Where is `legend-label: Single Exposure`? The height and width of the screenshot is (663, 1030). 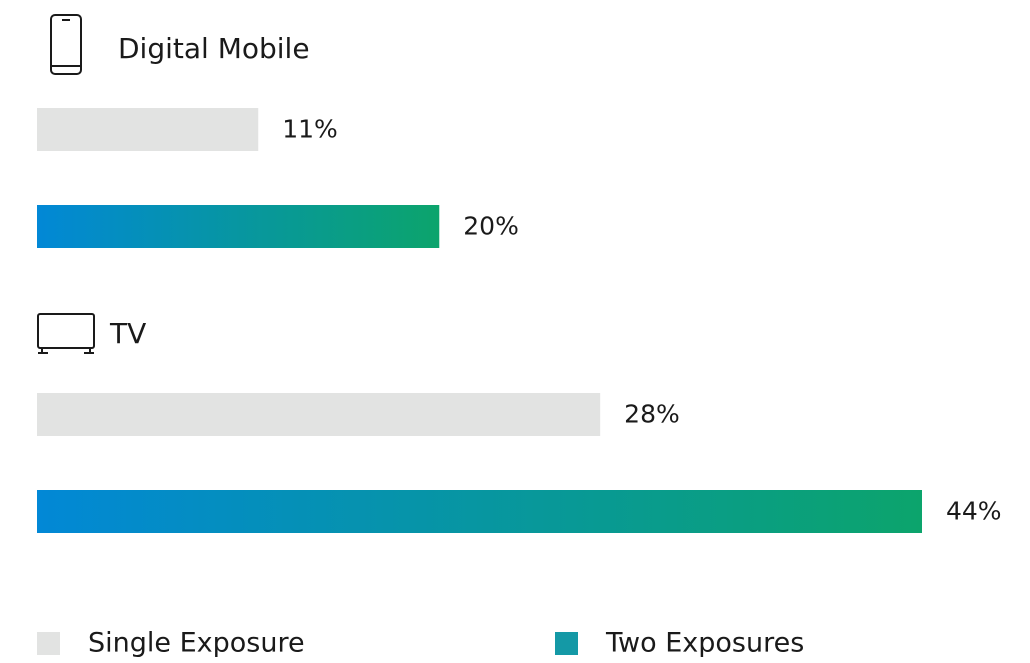 legend-label: Single Exposure is located at coordinates (196, 643).